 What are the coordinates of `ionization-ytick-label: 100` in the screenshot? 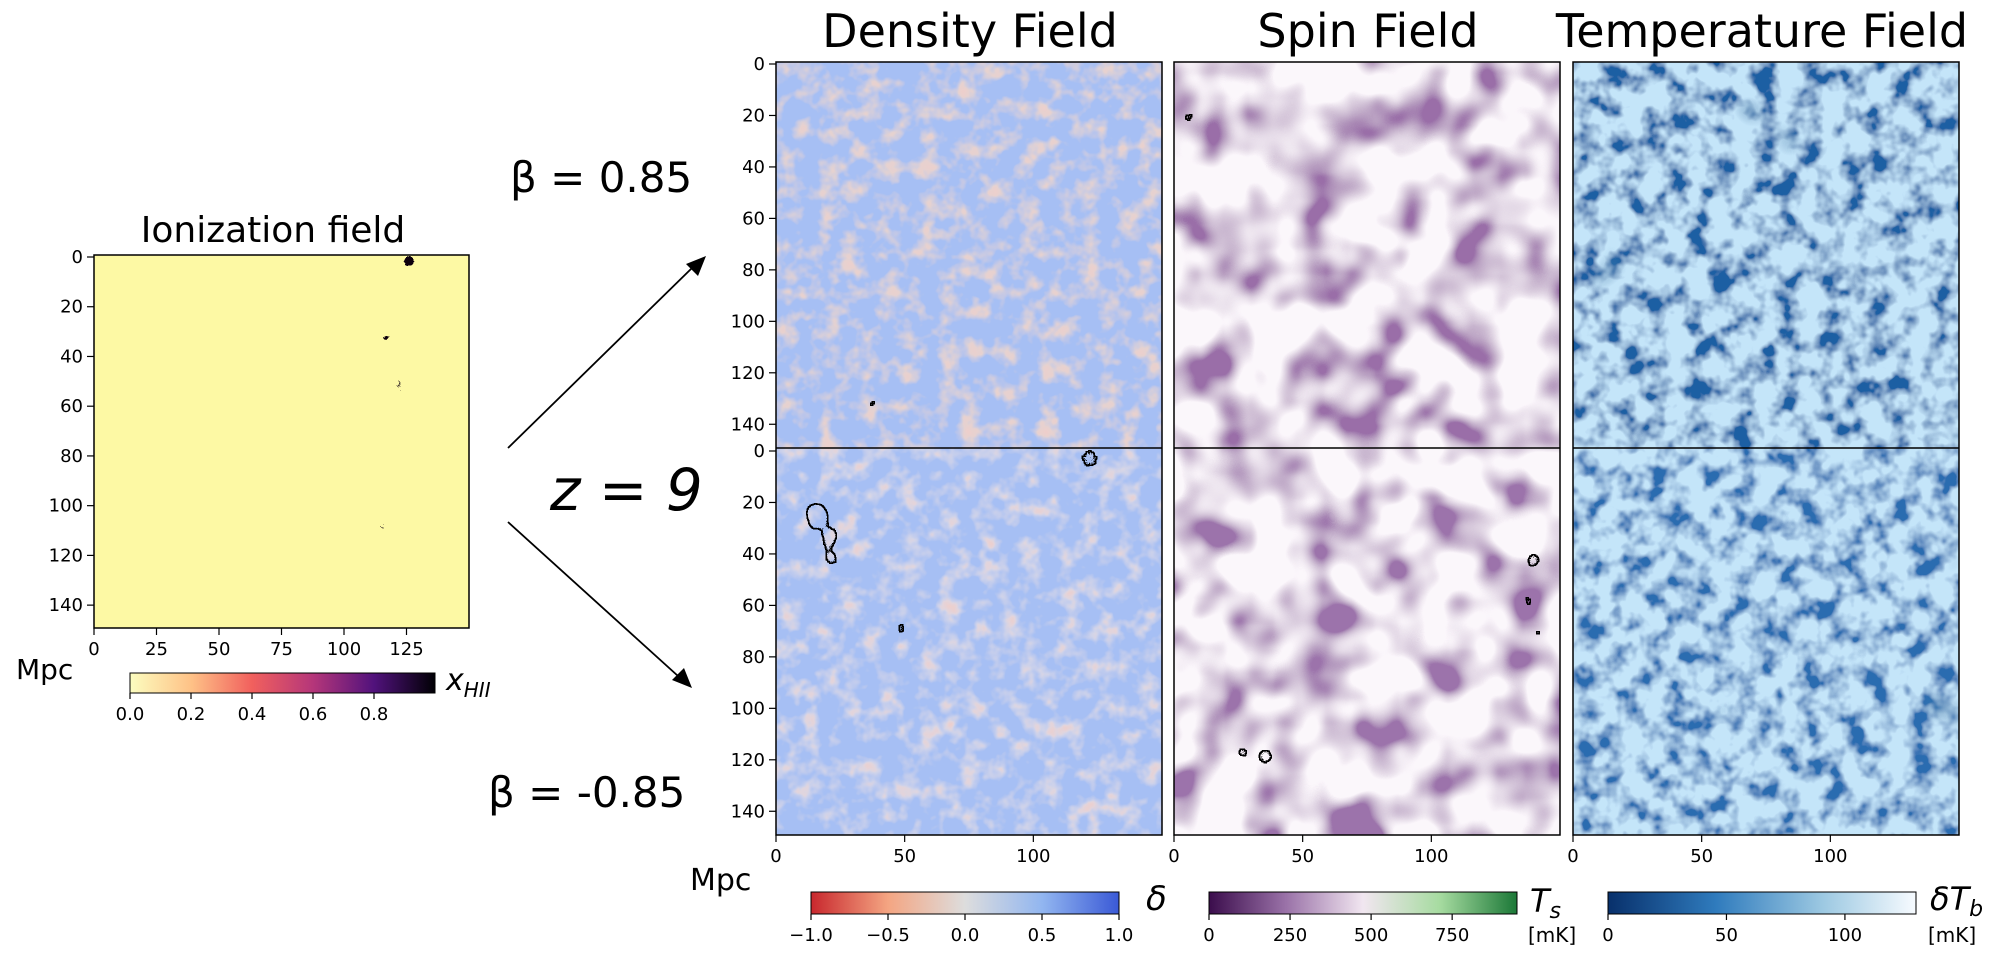 It's located at (66, 506).